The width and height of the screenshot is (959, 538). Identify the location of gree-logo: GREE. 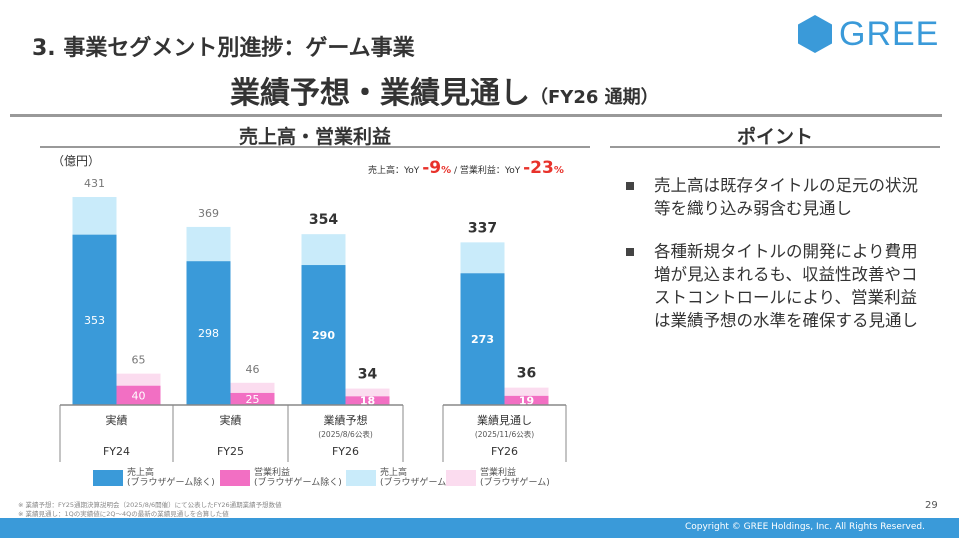
(867, 34).